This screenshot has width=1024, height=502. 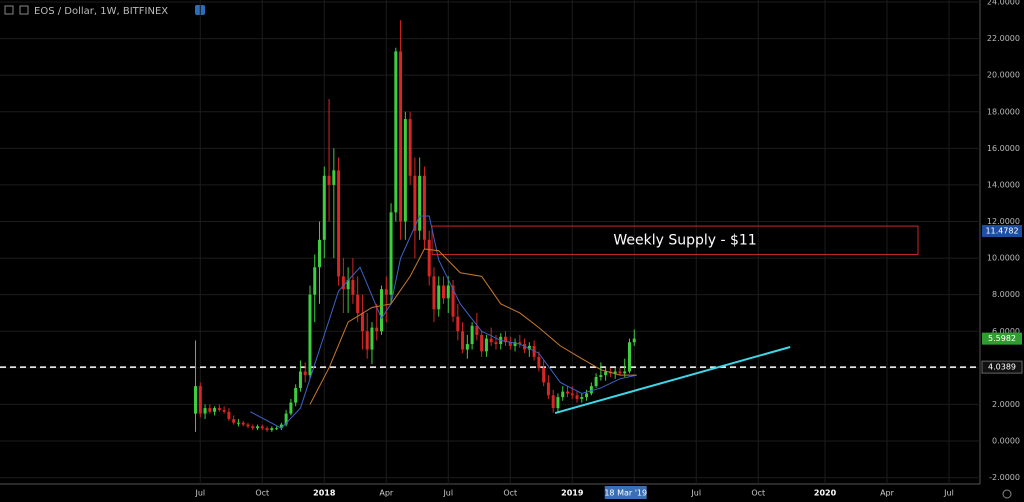 I want to click on y-tick-label: 24.0000, so click(x=1003, y=3).